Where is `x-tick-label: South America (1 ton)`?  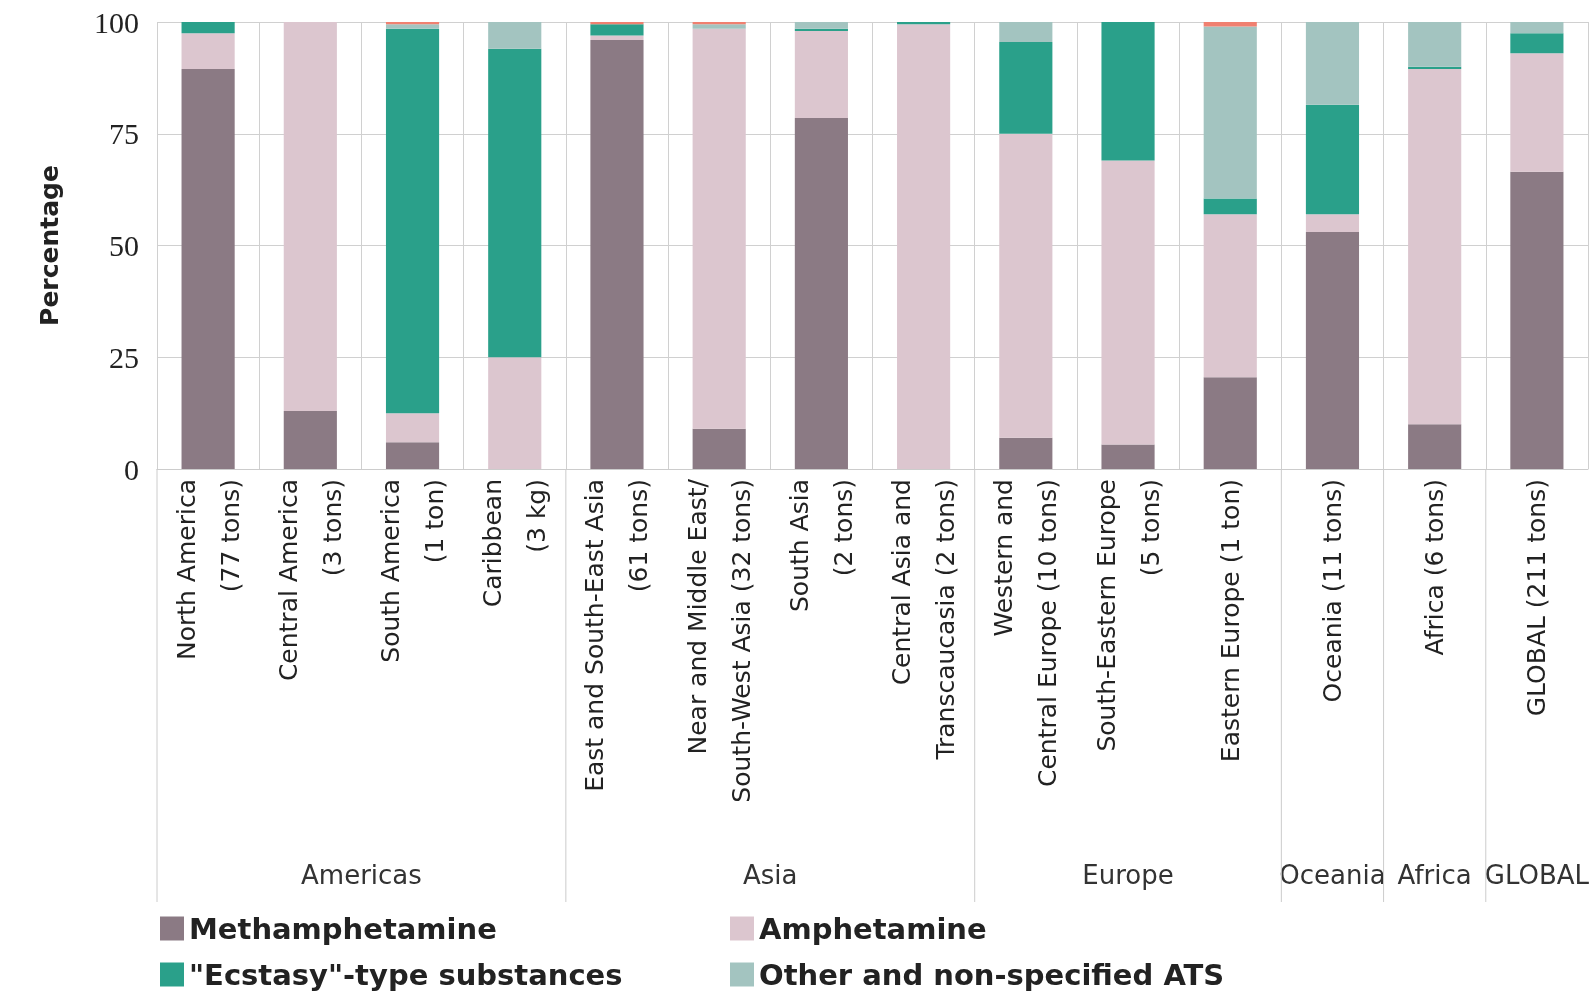
x-tick-label: South America (1 ton) is located at coordinates (413, 571).